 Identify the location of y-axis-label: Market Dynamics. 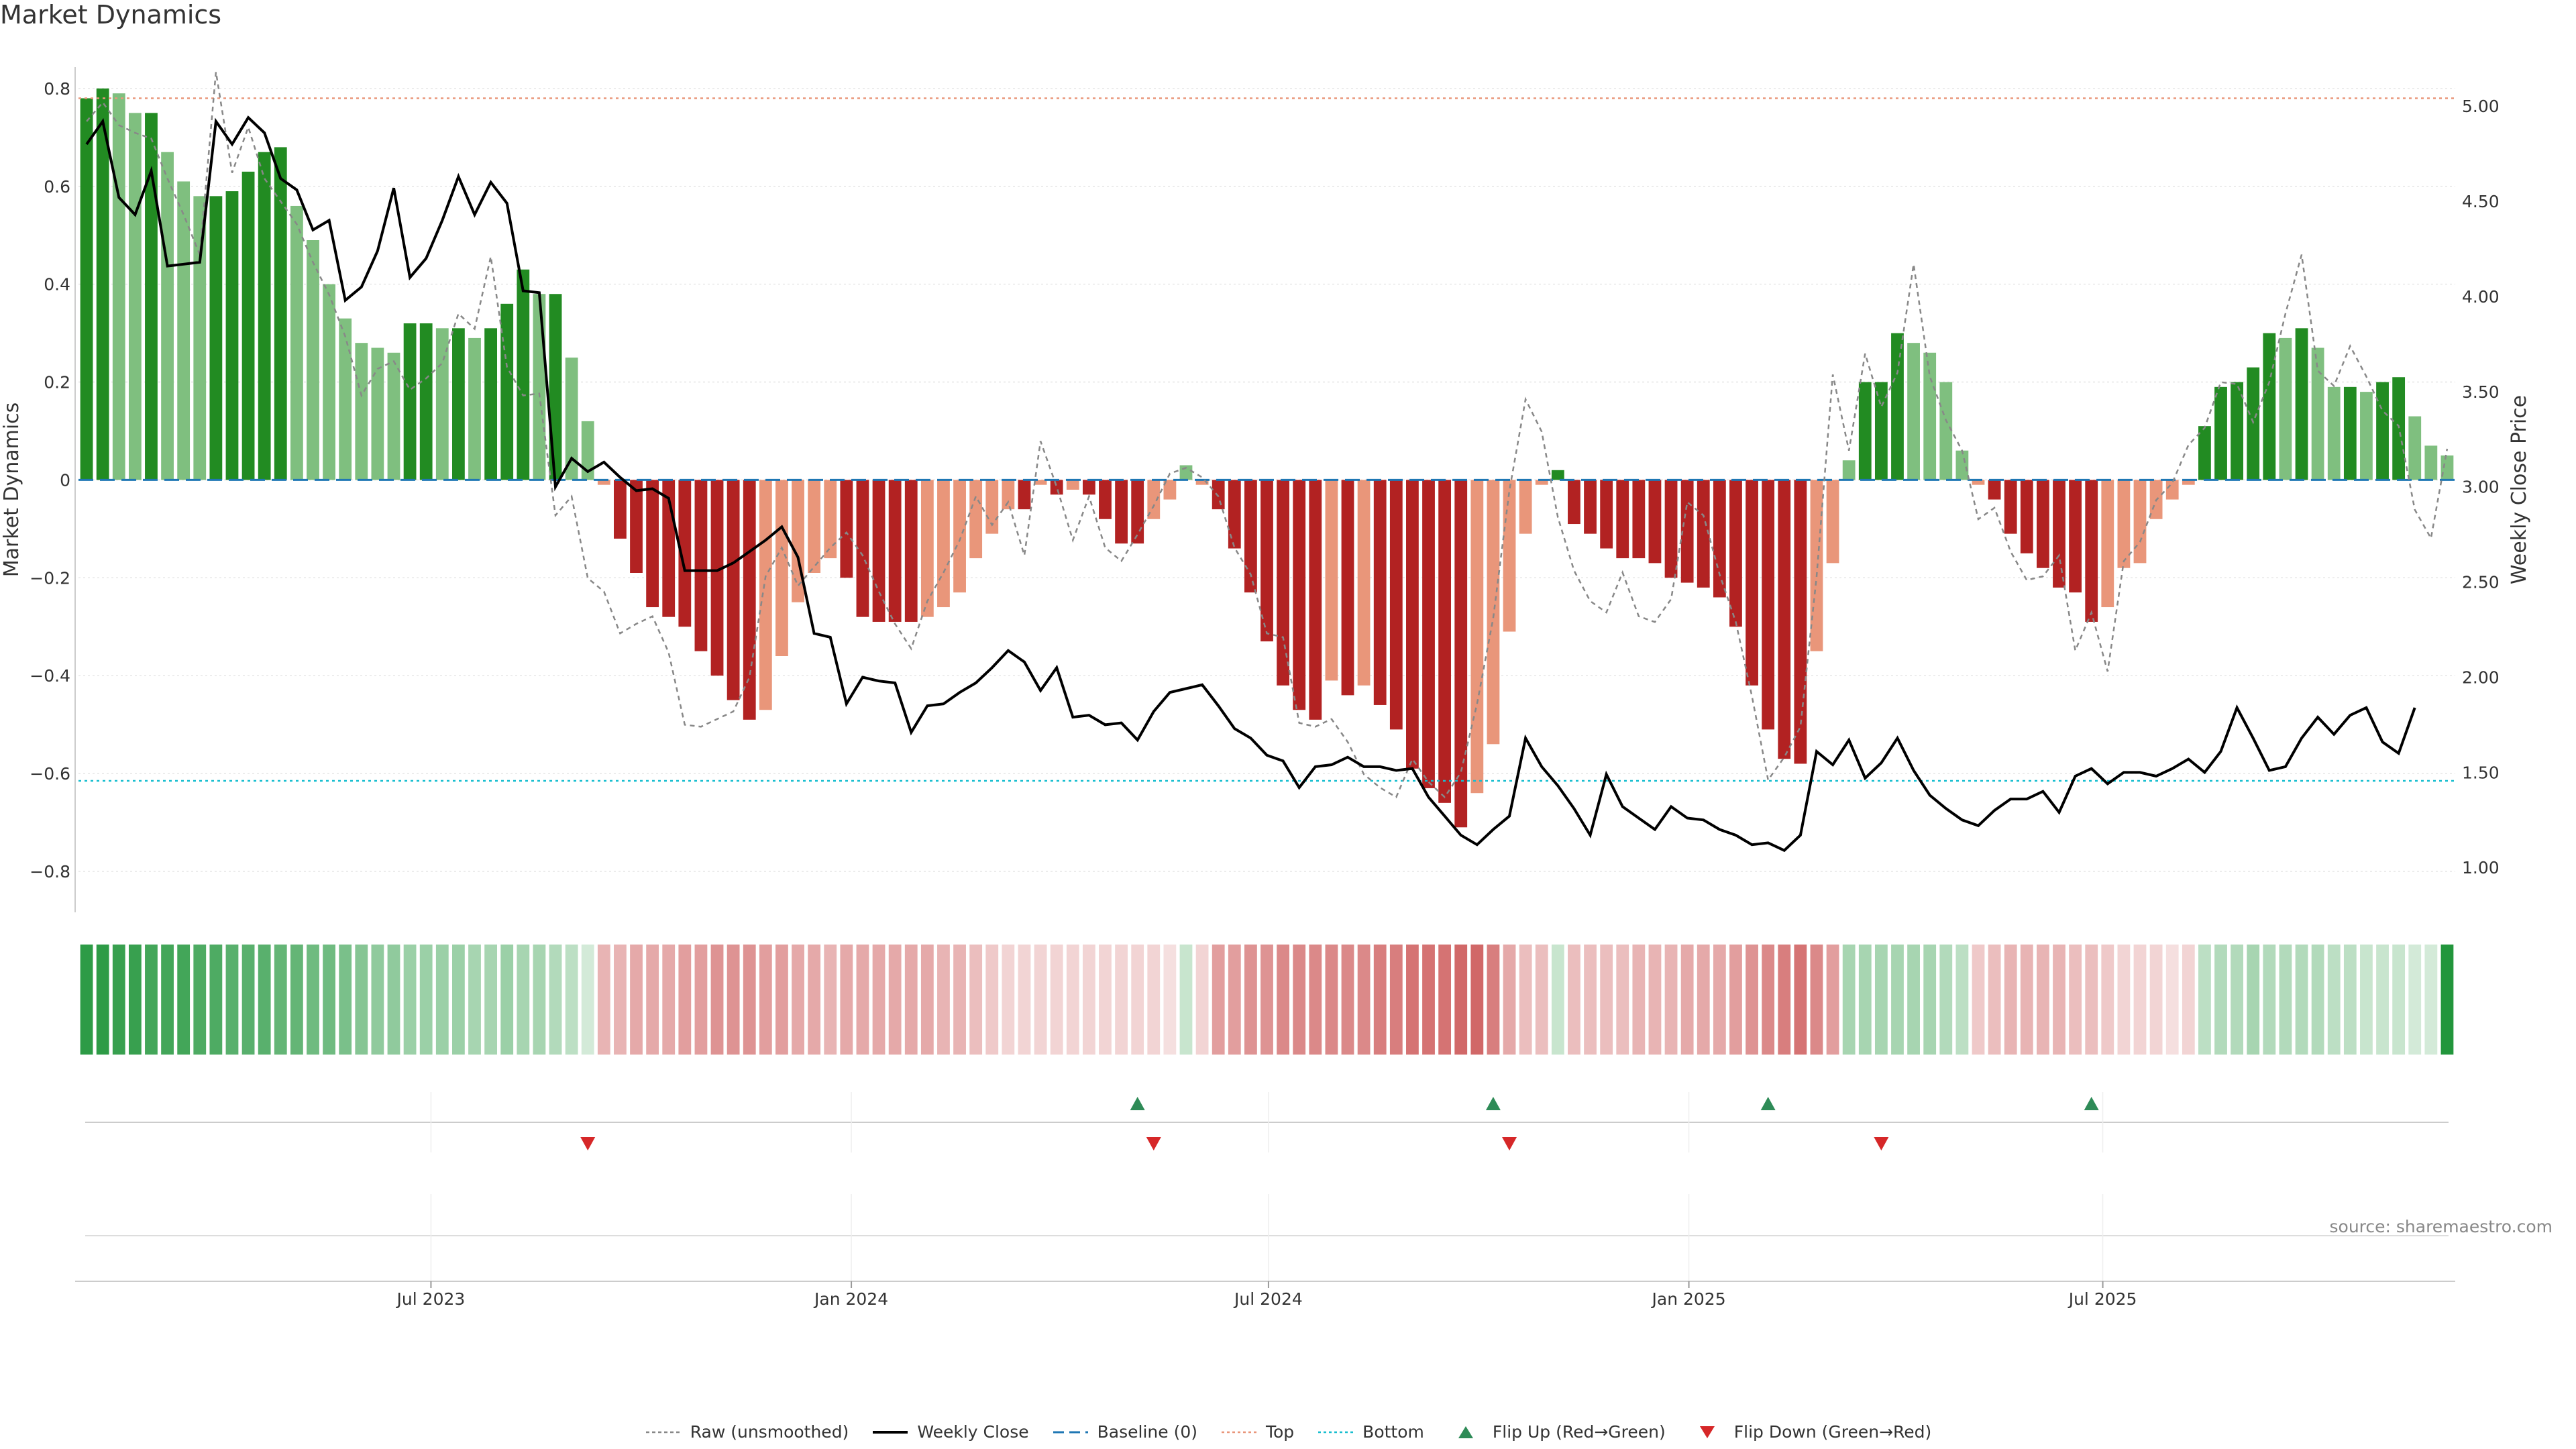
(11, 490).